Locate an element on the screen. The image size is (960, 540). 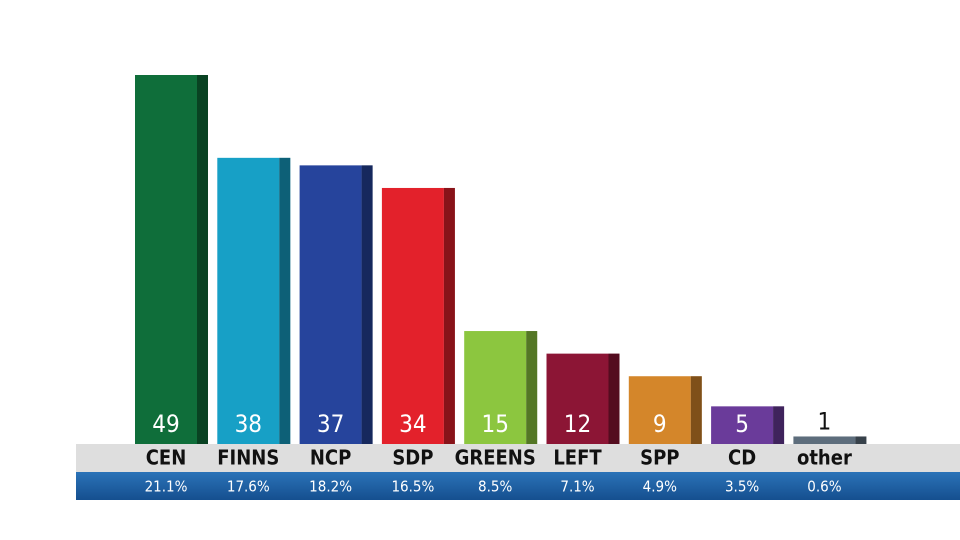
category-label: NCP is located at coordinates (330, 458).